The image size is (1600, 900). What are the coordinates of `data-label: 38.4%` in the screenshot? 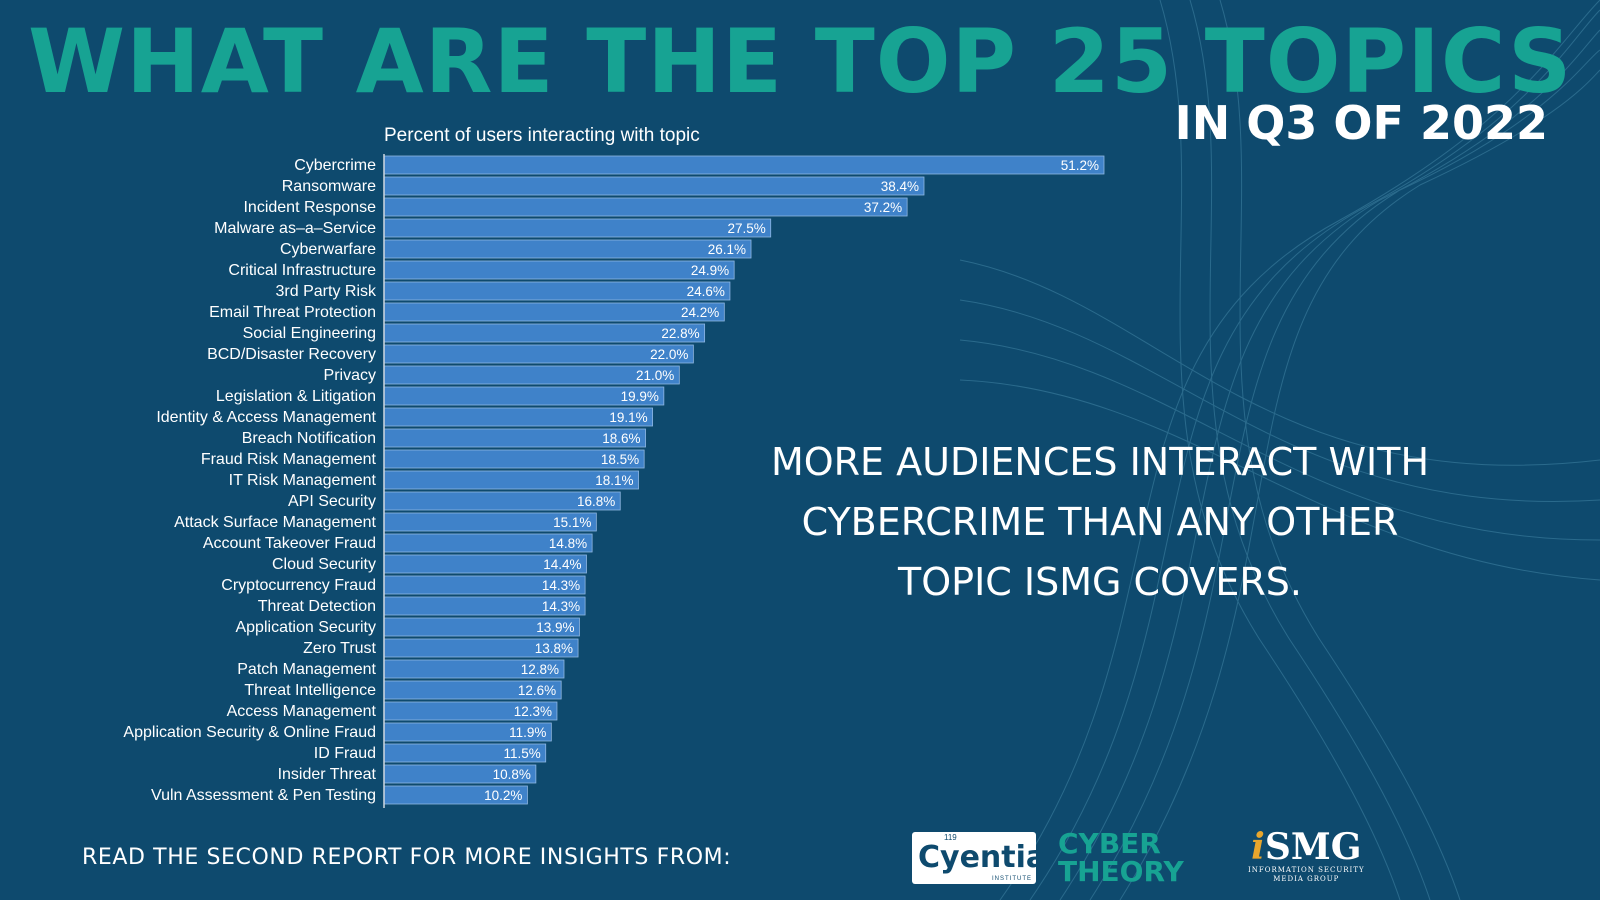 It's located at (900, 186).